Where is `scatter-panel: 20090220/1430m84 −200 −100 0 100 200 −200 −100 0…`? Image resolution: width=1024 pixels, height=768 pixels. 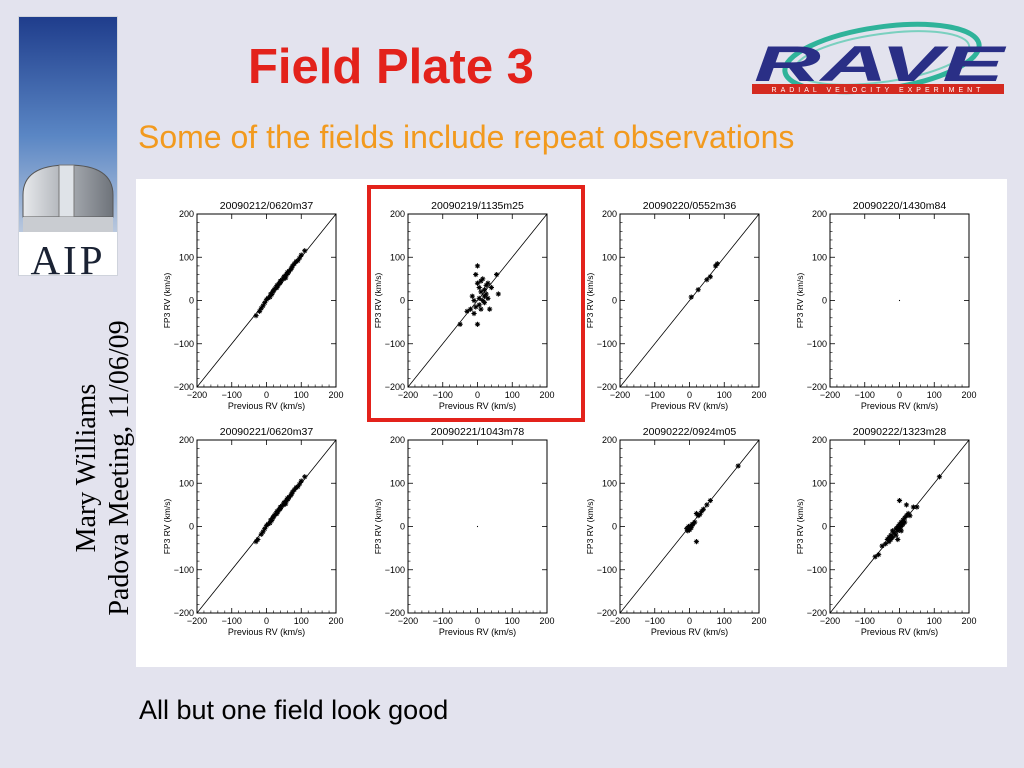
scatter-panel: 20090220/1430m84 −200 −100 0 100 200 −200 −100 0… is located at coordinates (886, 305).